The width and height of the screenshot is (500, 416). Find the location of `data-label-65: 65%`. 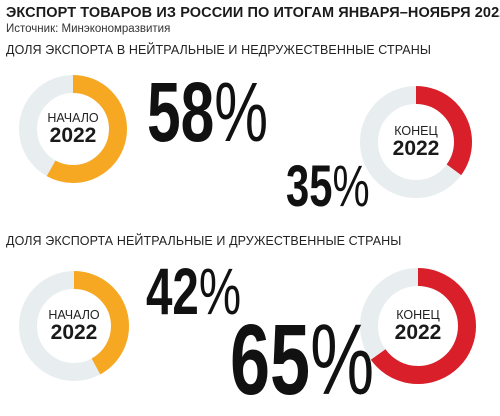

data-label-65: 65% is located at coordinates (302, 360).